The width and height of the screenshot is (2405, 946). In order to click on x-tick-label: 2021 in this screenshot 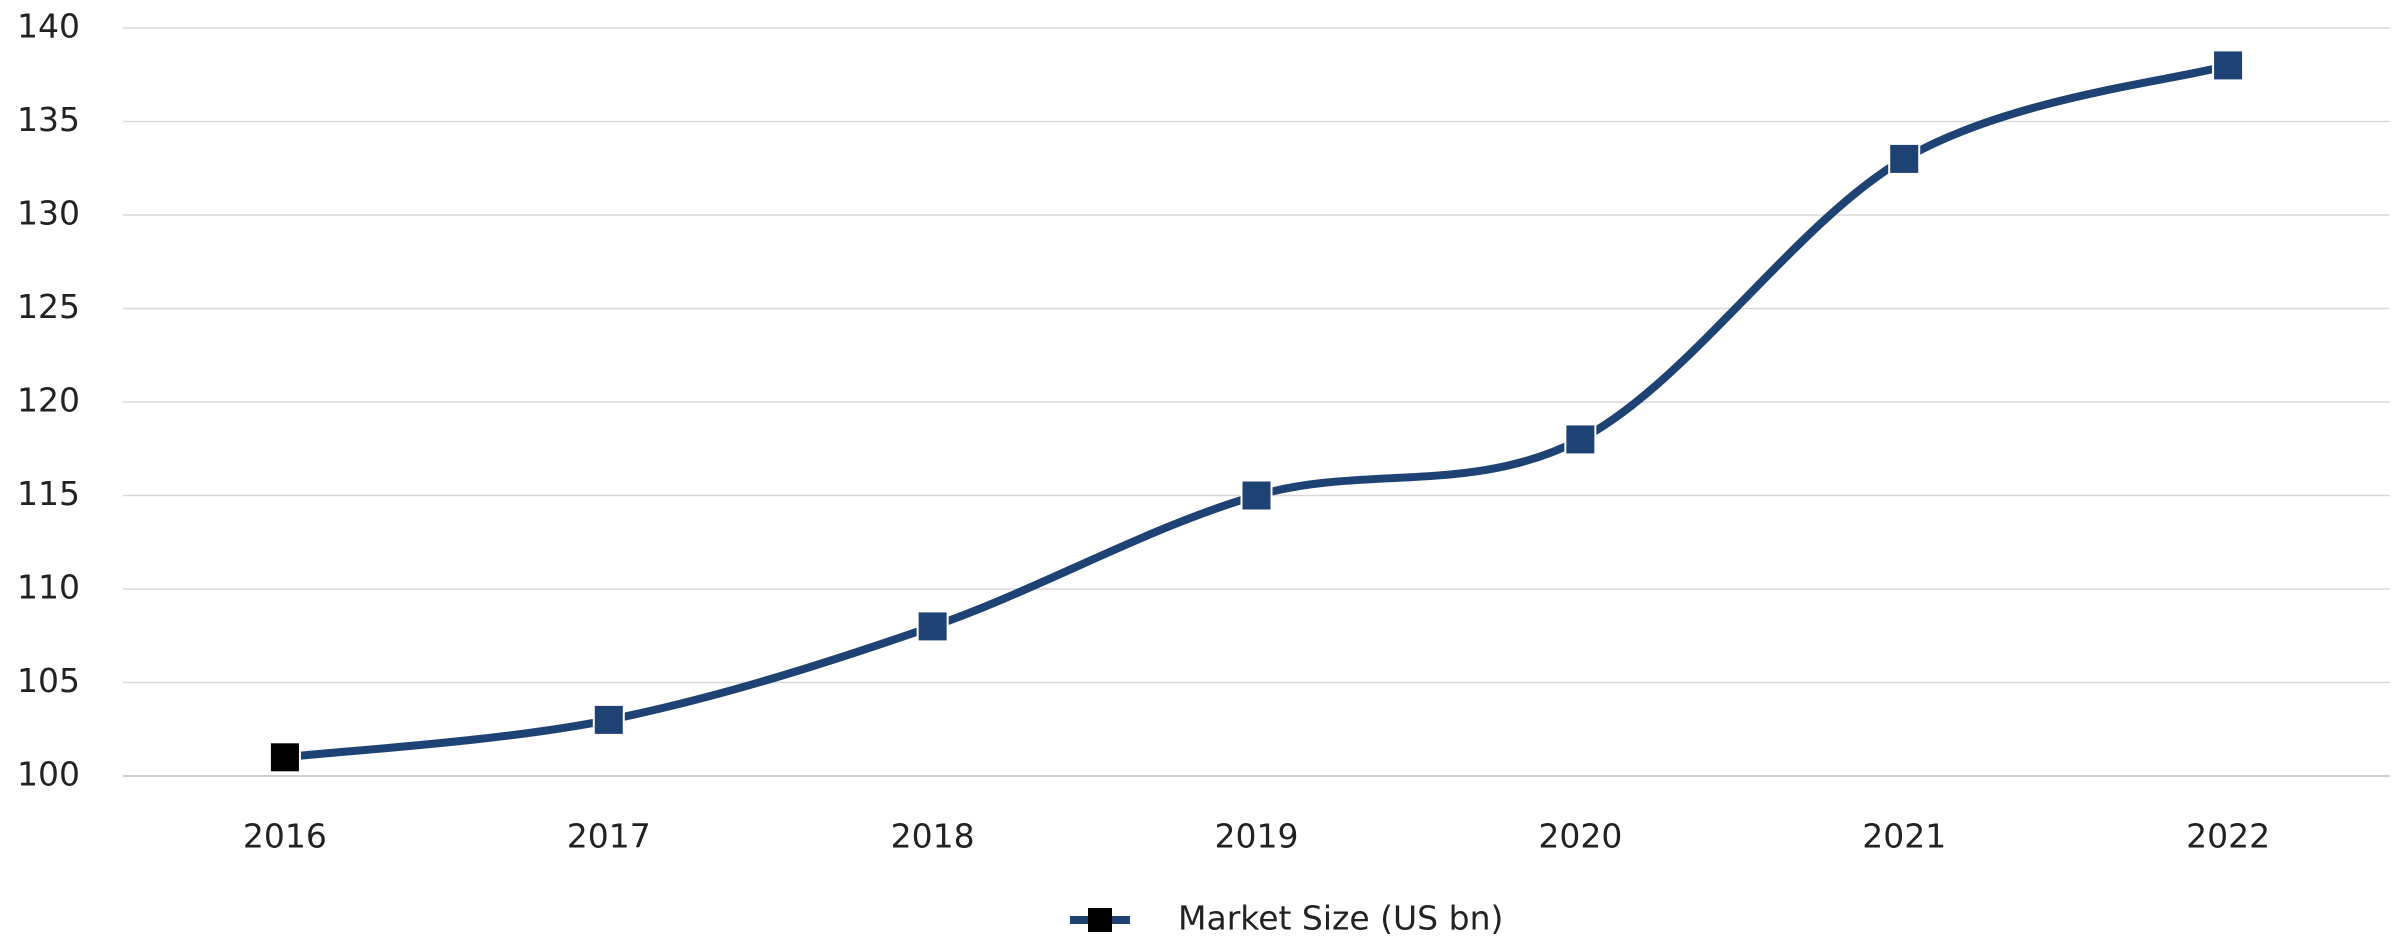, I will do `click(1904, 836)`.